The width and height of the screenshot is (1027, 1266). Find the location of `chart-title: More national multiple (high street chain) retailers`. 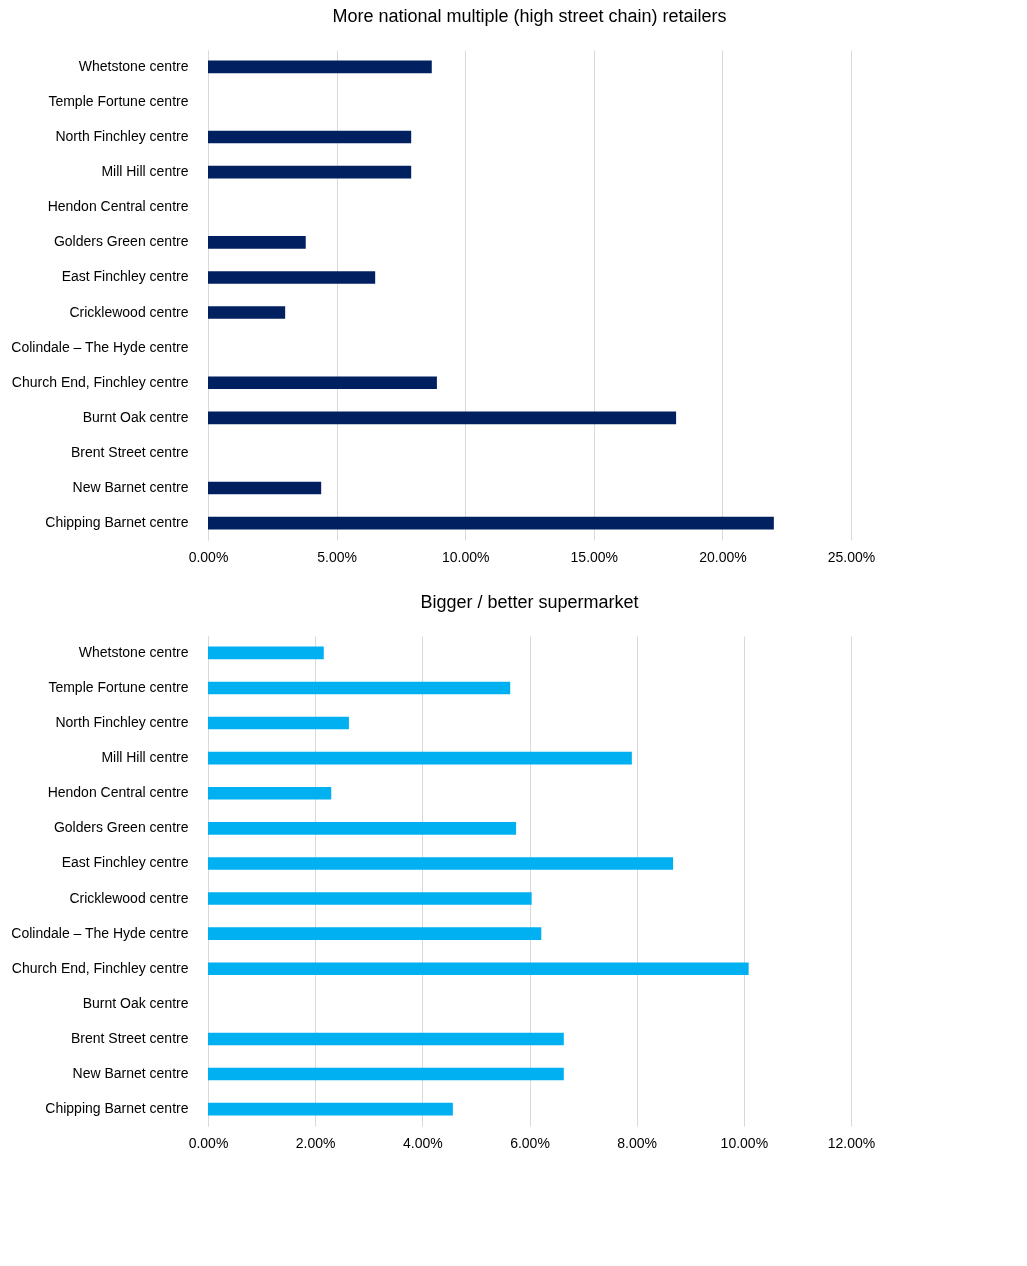

chart-title: More national multiple (high street chain) retailers is located at coordinates (529, 16).